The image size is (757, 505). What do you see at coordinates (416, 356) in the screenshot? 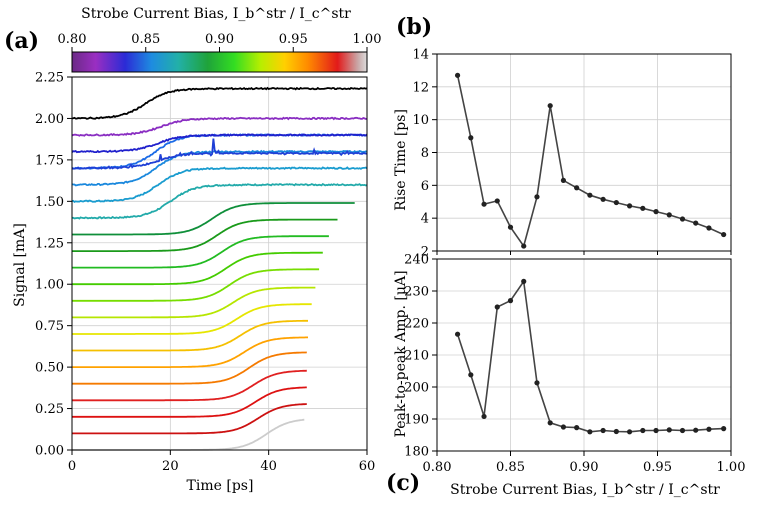
I see `y-tick-label: 210` at bounding box center [416, 356].